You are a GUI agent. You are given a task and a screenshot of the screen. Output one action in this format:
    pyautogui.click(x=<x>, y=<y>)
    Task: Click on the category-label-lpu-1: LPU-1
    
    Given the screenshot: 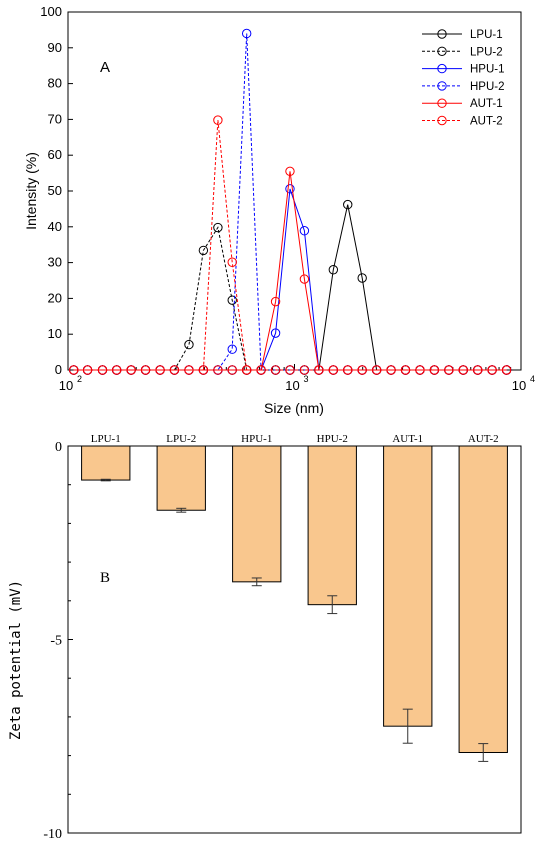 What is the action you would take?
    pyautogui.click(x=106, y=439)
    